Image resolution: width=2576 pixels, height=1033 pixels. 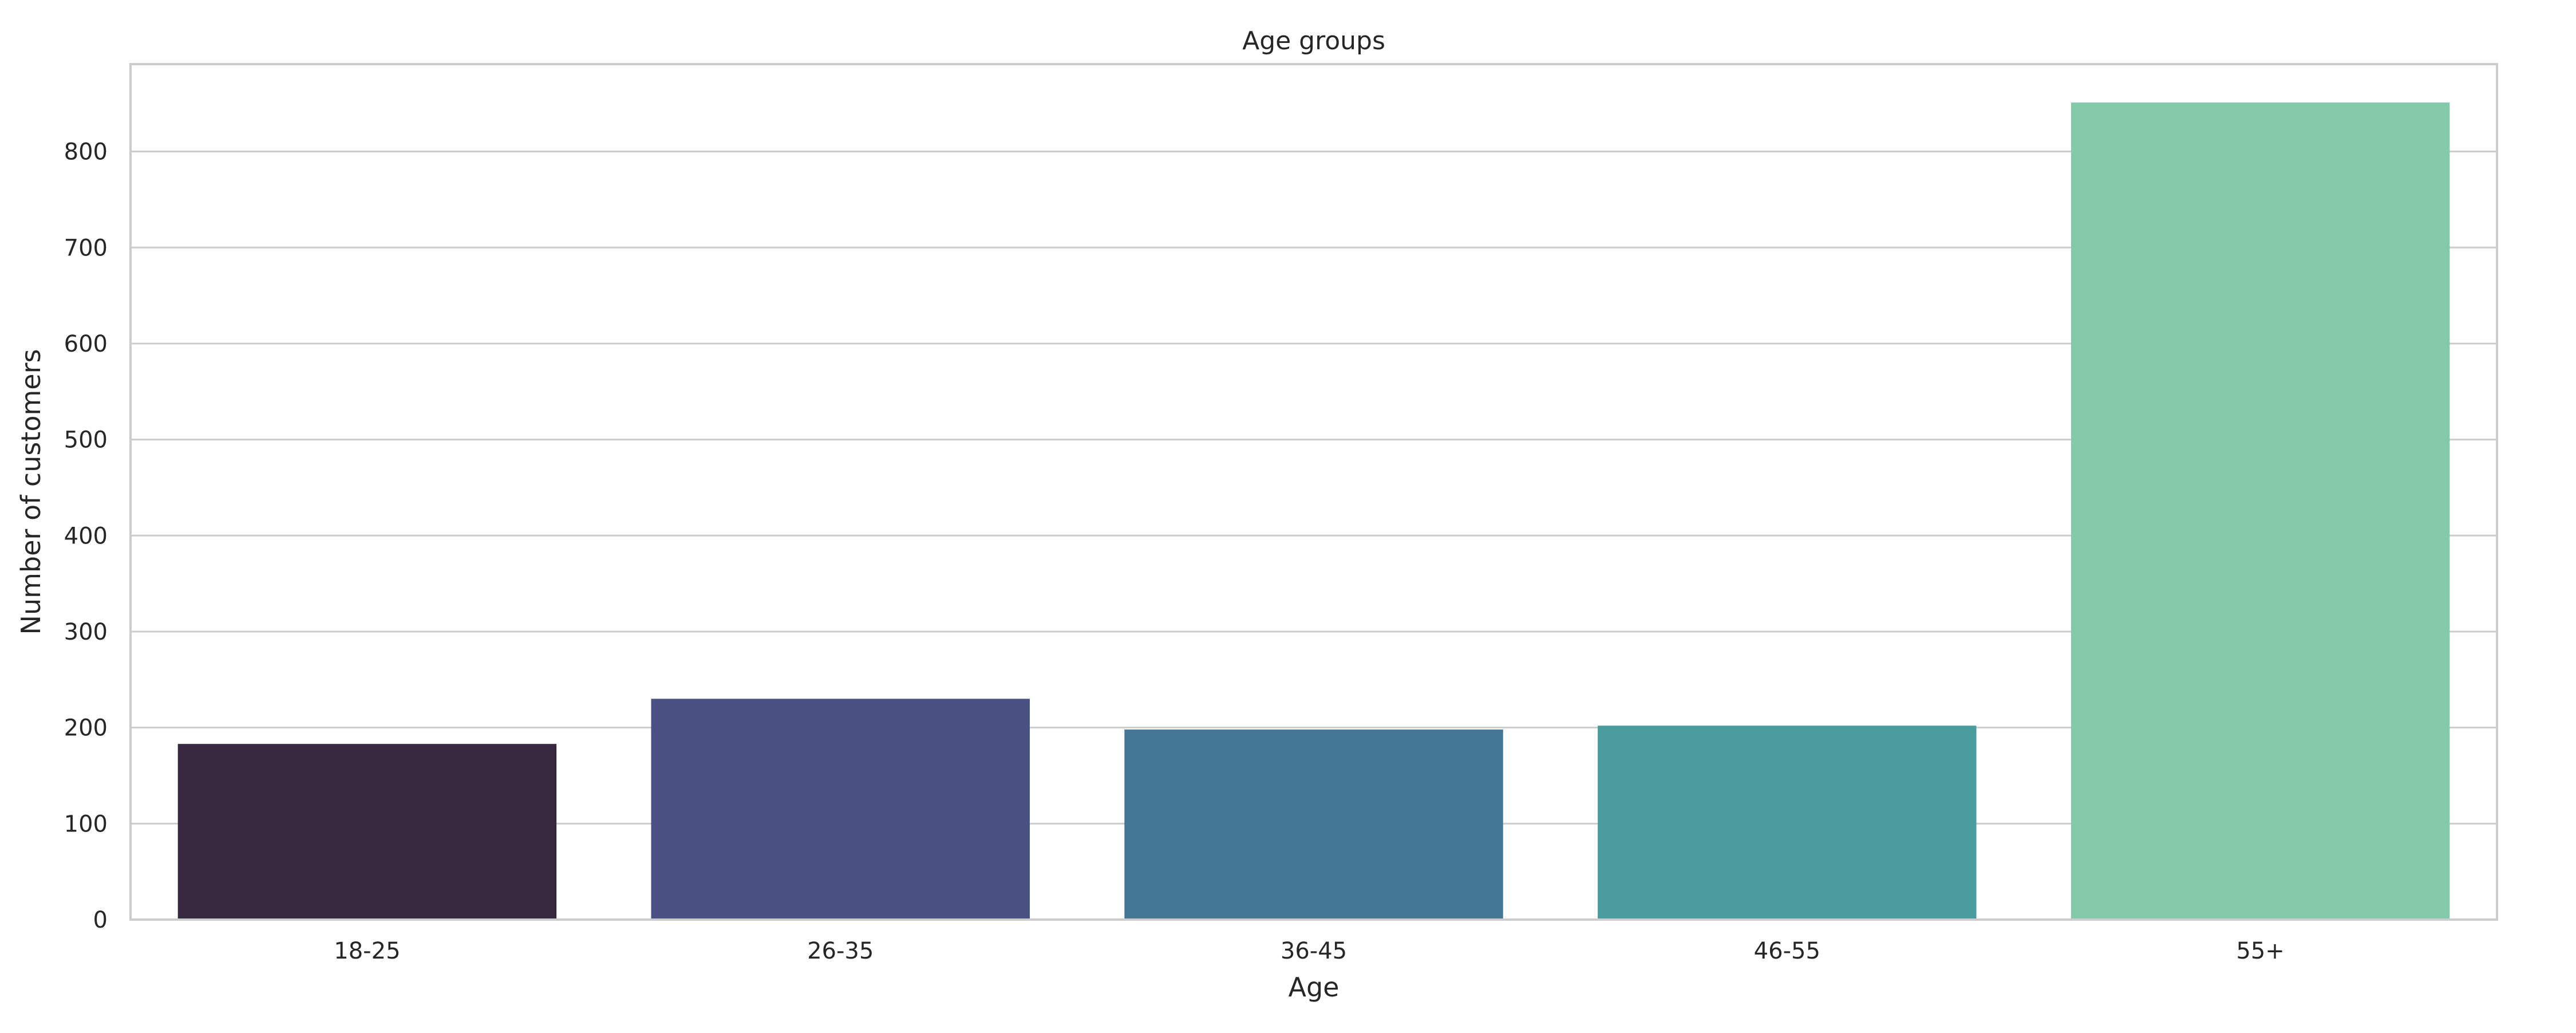 What do you see at coordinates (86, 248) in the screenshot?
I see `y-tick-label: 700` at bounding box center [86, 248].